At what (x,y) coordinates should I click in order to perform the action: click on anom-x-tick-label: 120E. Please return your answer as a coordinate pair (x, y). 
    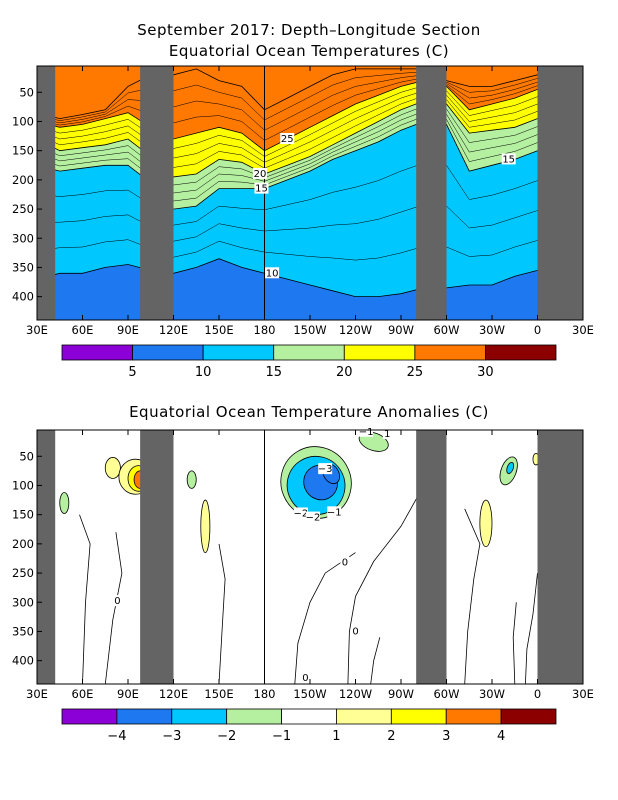
    Looking at the image, I should click on (173, 694).